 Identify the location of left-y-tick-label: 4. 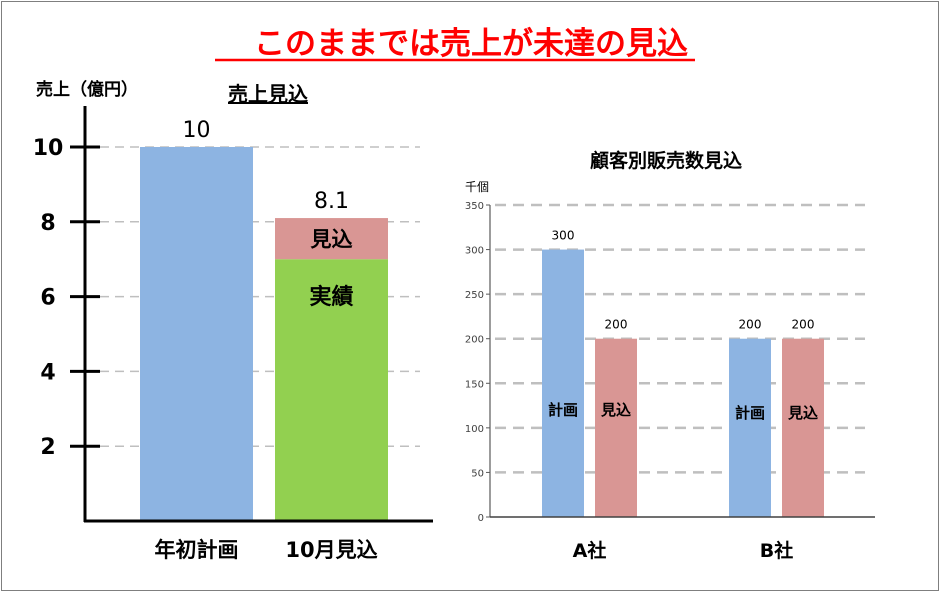
(47, 372).